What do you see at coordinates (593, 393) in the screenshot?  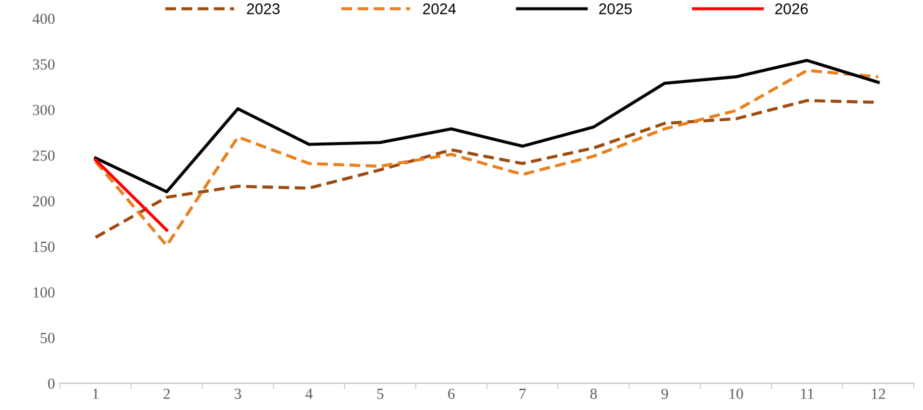 I see `x-tick-label: 8` at bounding box center [593, 393].